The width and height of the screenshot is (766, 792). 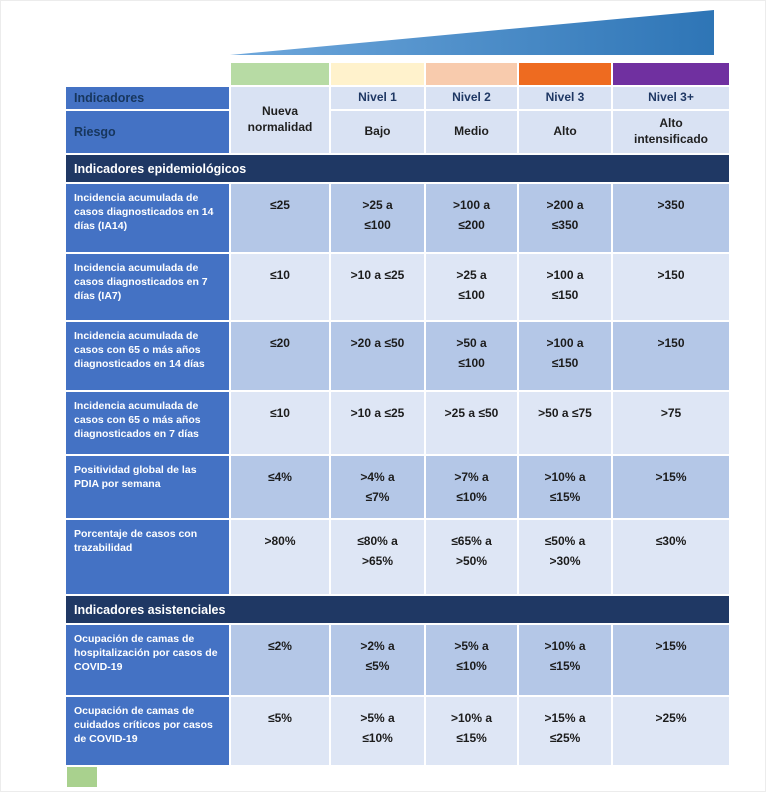 I want to click on footer-green-mark, so click(x=82, y=777).